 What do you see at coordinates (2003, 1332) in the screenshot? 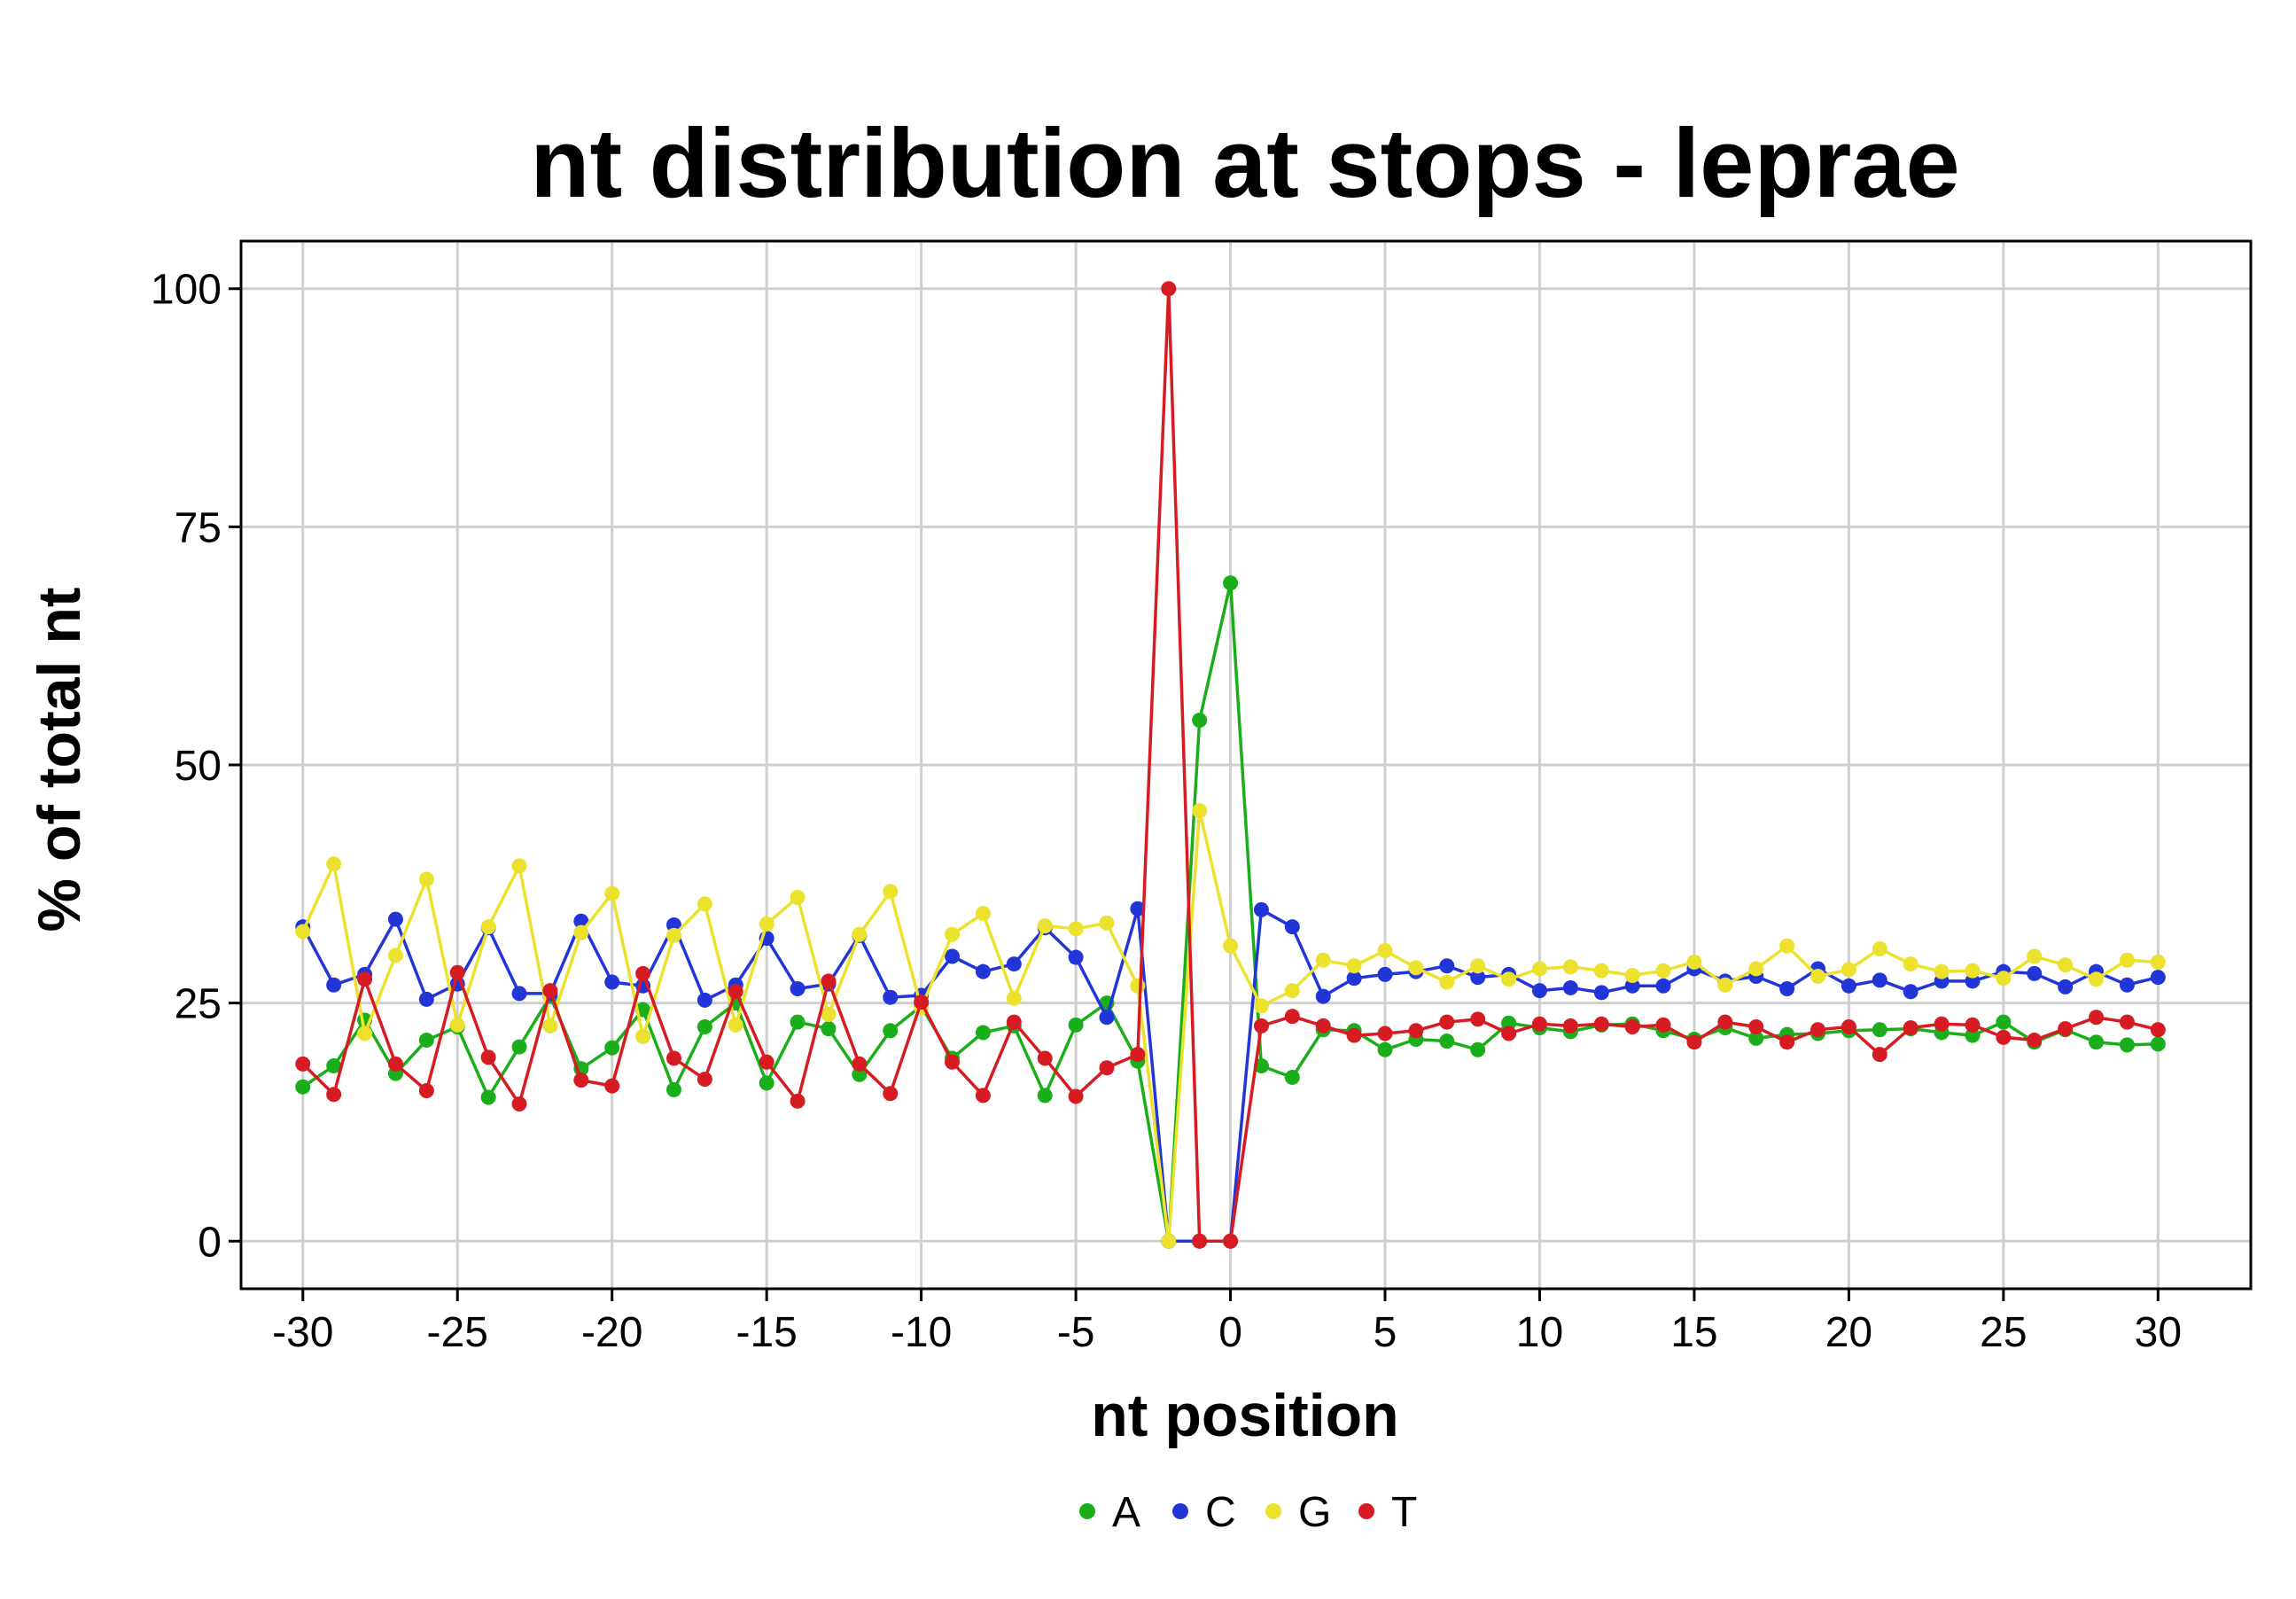
I see `x-tick-label: 25` at bounding box center [2003, 1332].